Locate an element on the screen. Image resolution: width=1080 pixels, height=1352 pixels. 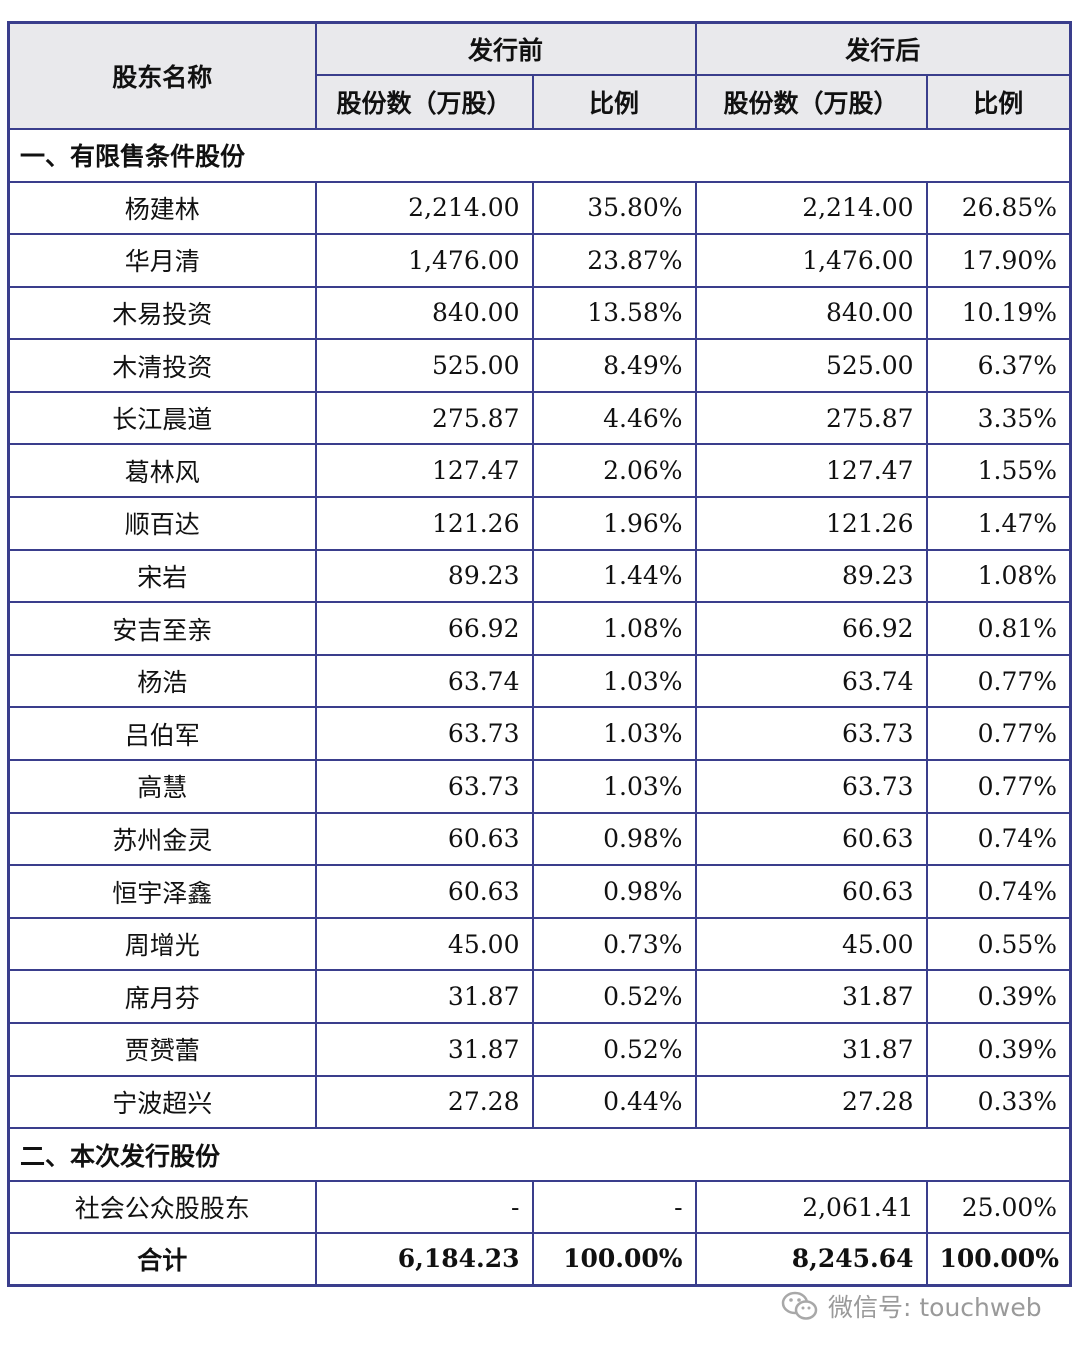
cell-after-shares: 66.92 is located at coordinates (811, 628).